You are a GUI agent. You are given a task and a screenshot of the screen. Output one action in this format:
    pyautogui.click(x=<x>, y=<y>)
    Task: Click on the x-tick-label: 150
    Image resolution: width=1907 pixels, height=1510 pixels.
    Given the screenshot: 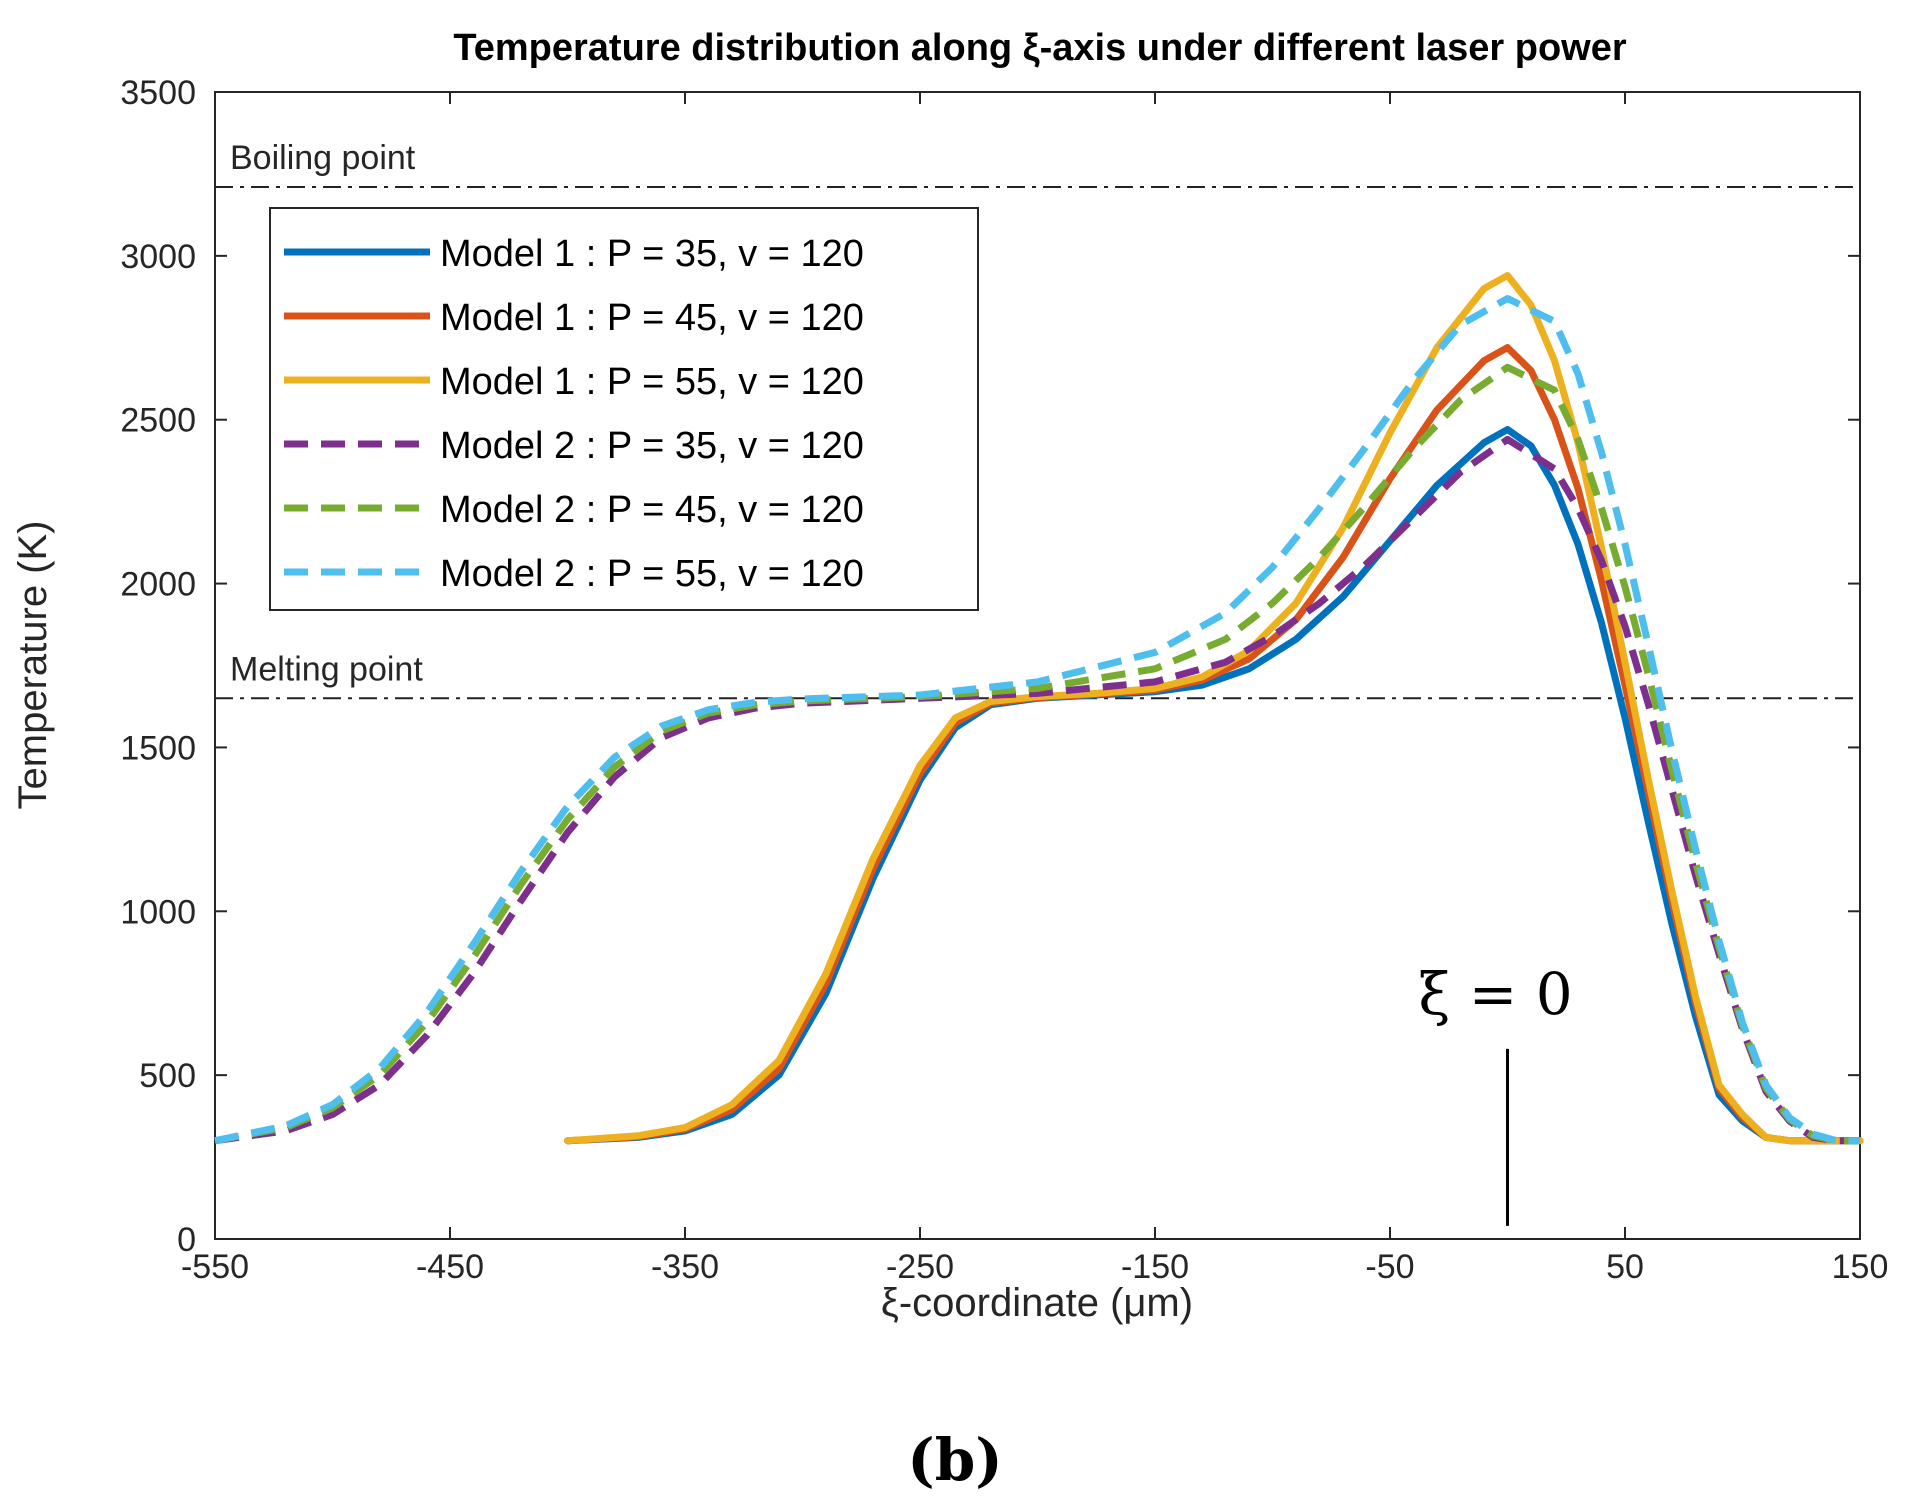 What is the action you would take?
    pyautogui.click(x=1860, y=1267)
    